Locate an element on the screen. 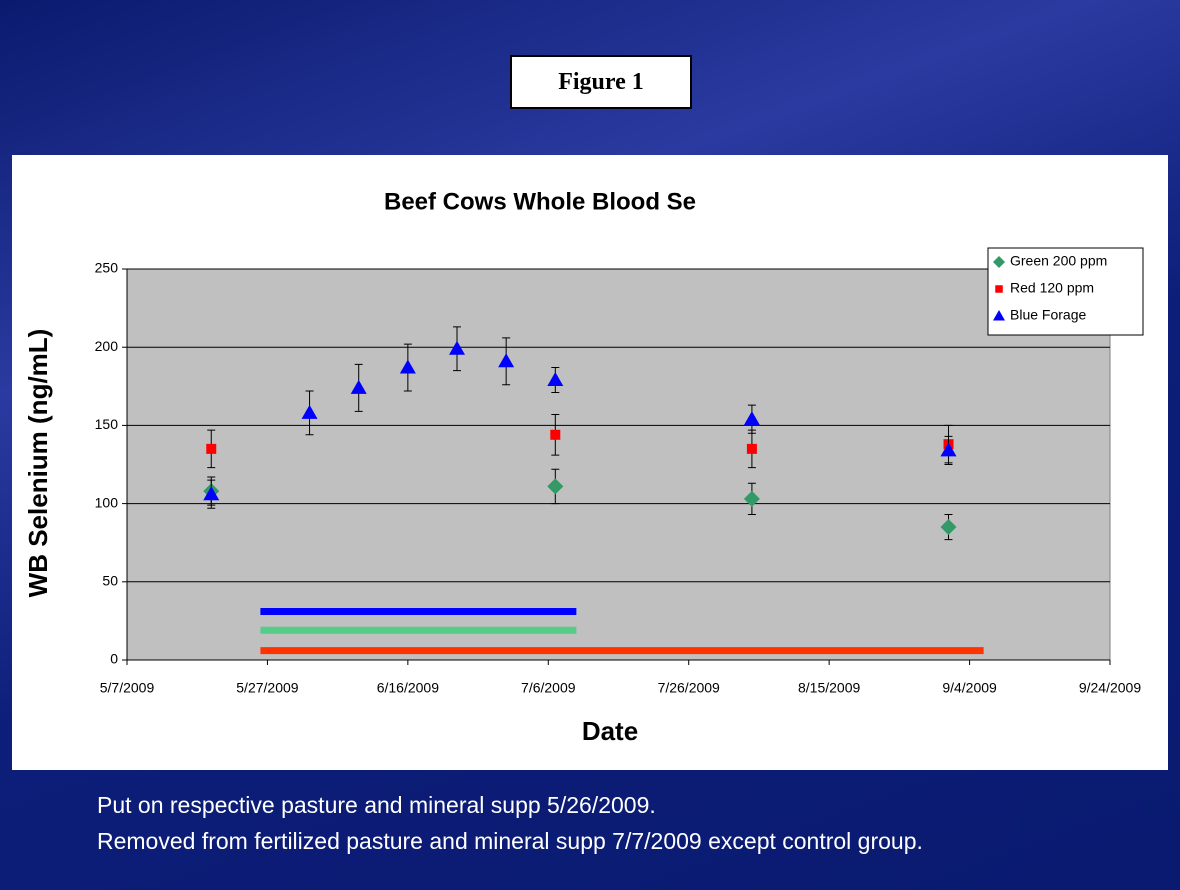  figure-label: Figure 1 is located at coordinates (601, 82).